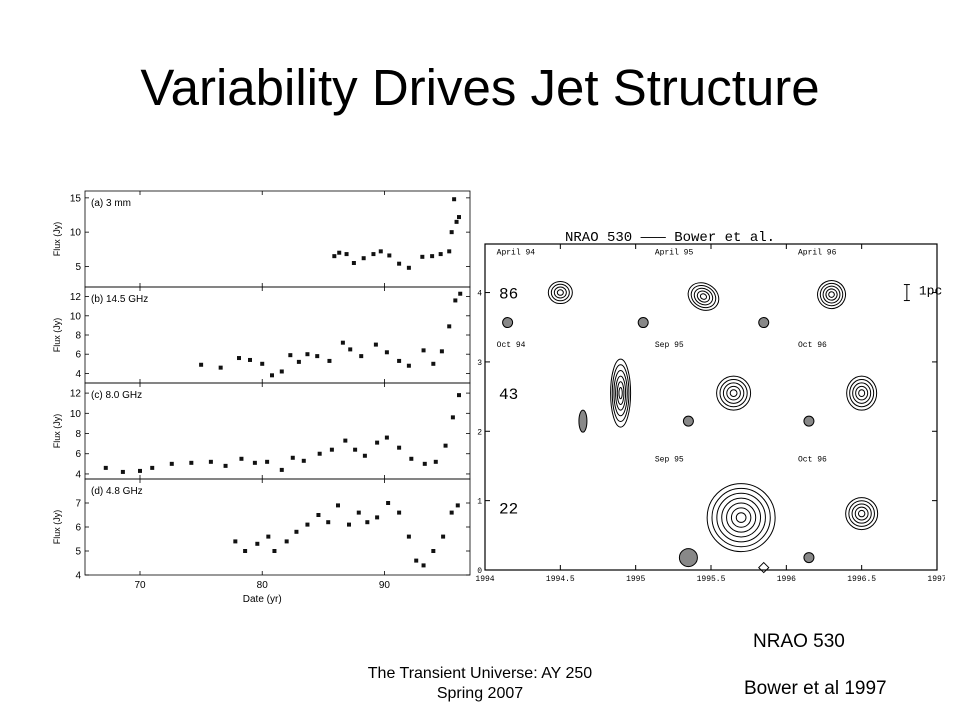  I want to click on slide-title: Variability Drives Jet Structure, so click(480, 87).